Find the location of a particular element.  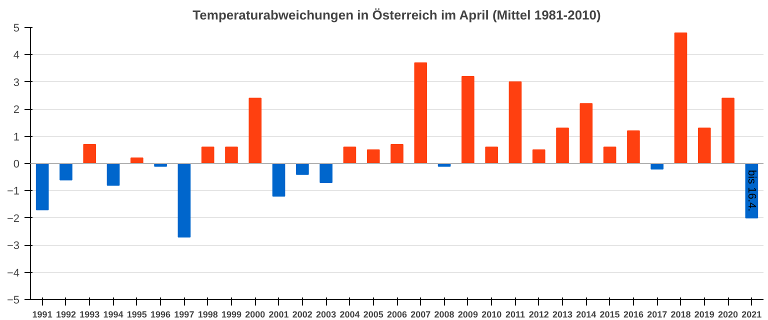

x-tick-label: 2006 is located at coordinates (397, 315).